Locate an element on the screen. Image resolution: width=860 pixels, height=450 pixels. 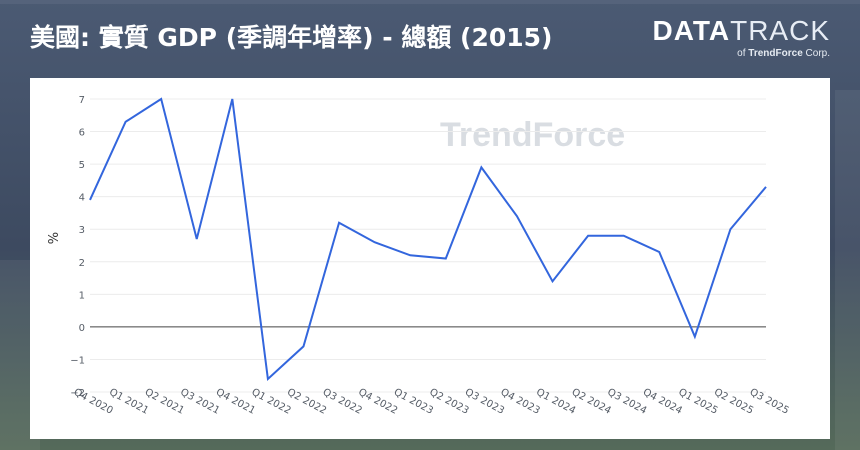
page-title: 美國: 實質 GDP (季調年增率) - 總額 (2015) is located at coordinates (291, 37).